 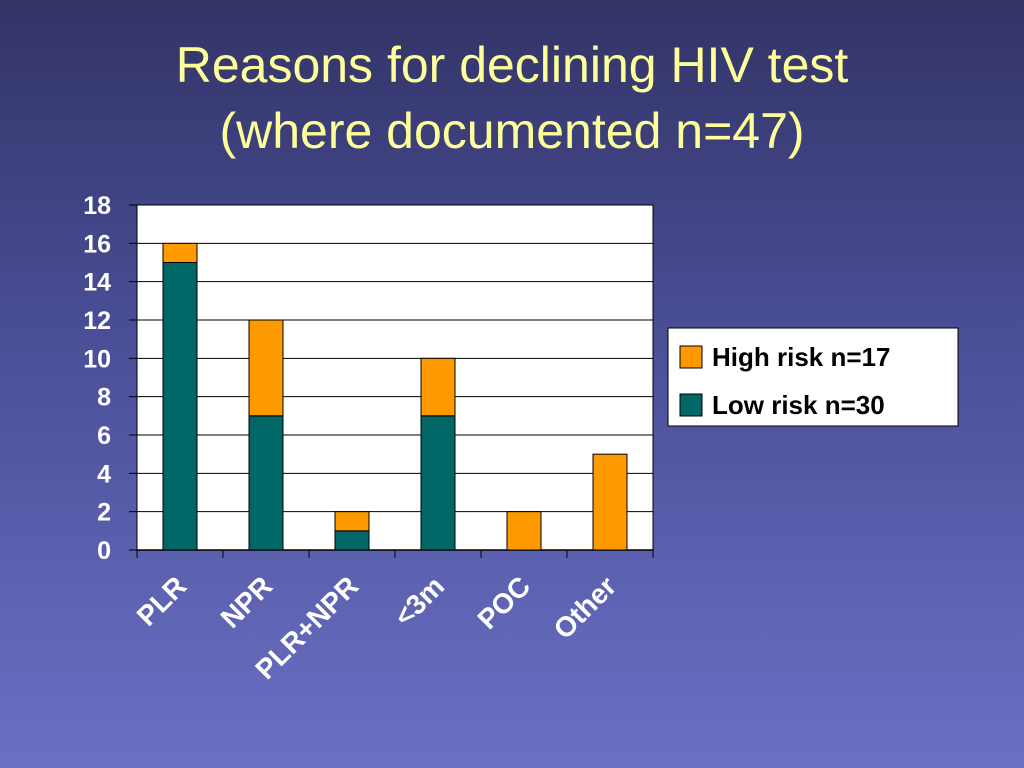 I want to click on y-tick-label: 12, so click(x=97, y=321).